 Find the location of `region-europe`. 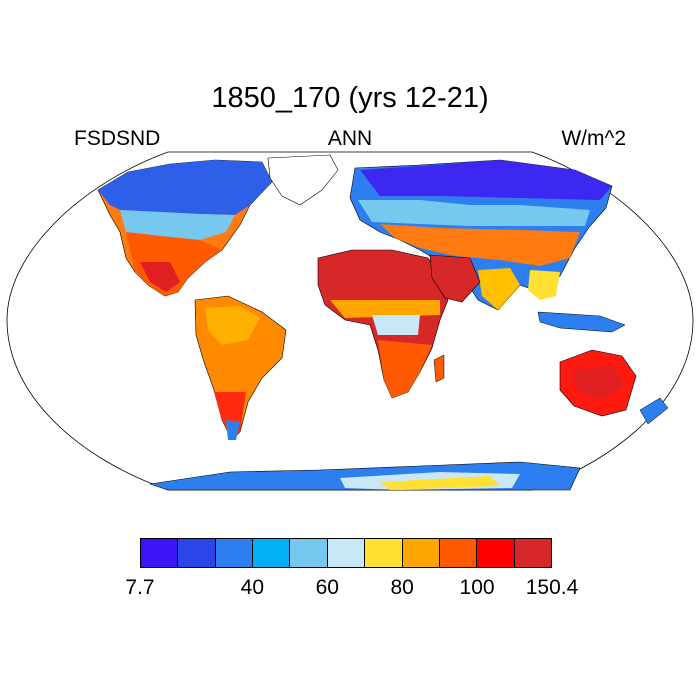

region-europe is located at coordinates (474, 213).